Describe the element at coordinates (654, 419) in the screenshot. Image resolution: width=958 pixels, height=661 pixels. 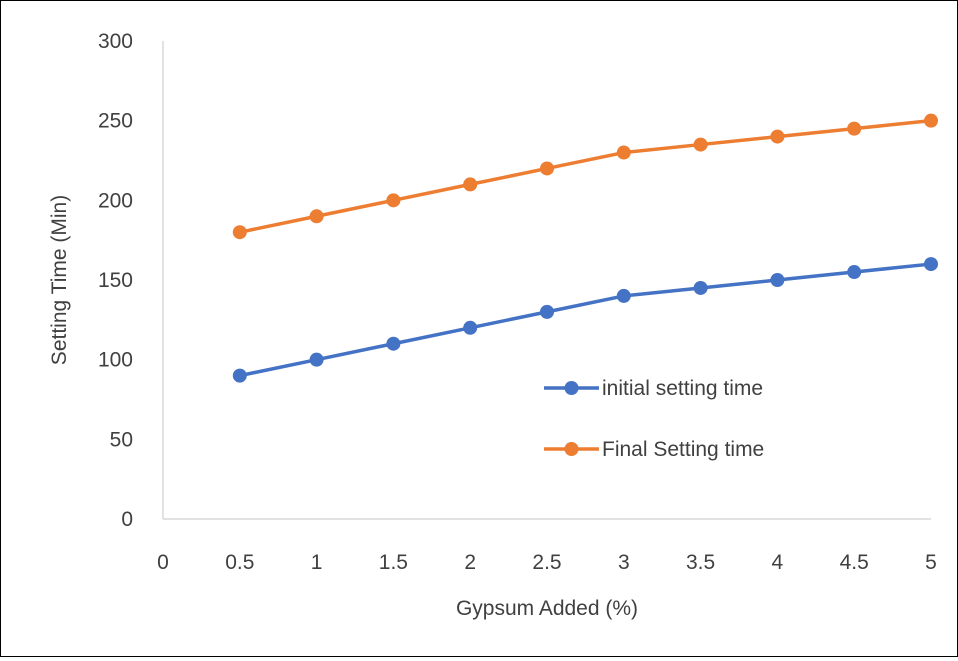
I see `legend: initial setting time Final Setting time` at that location.